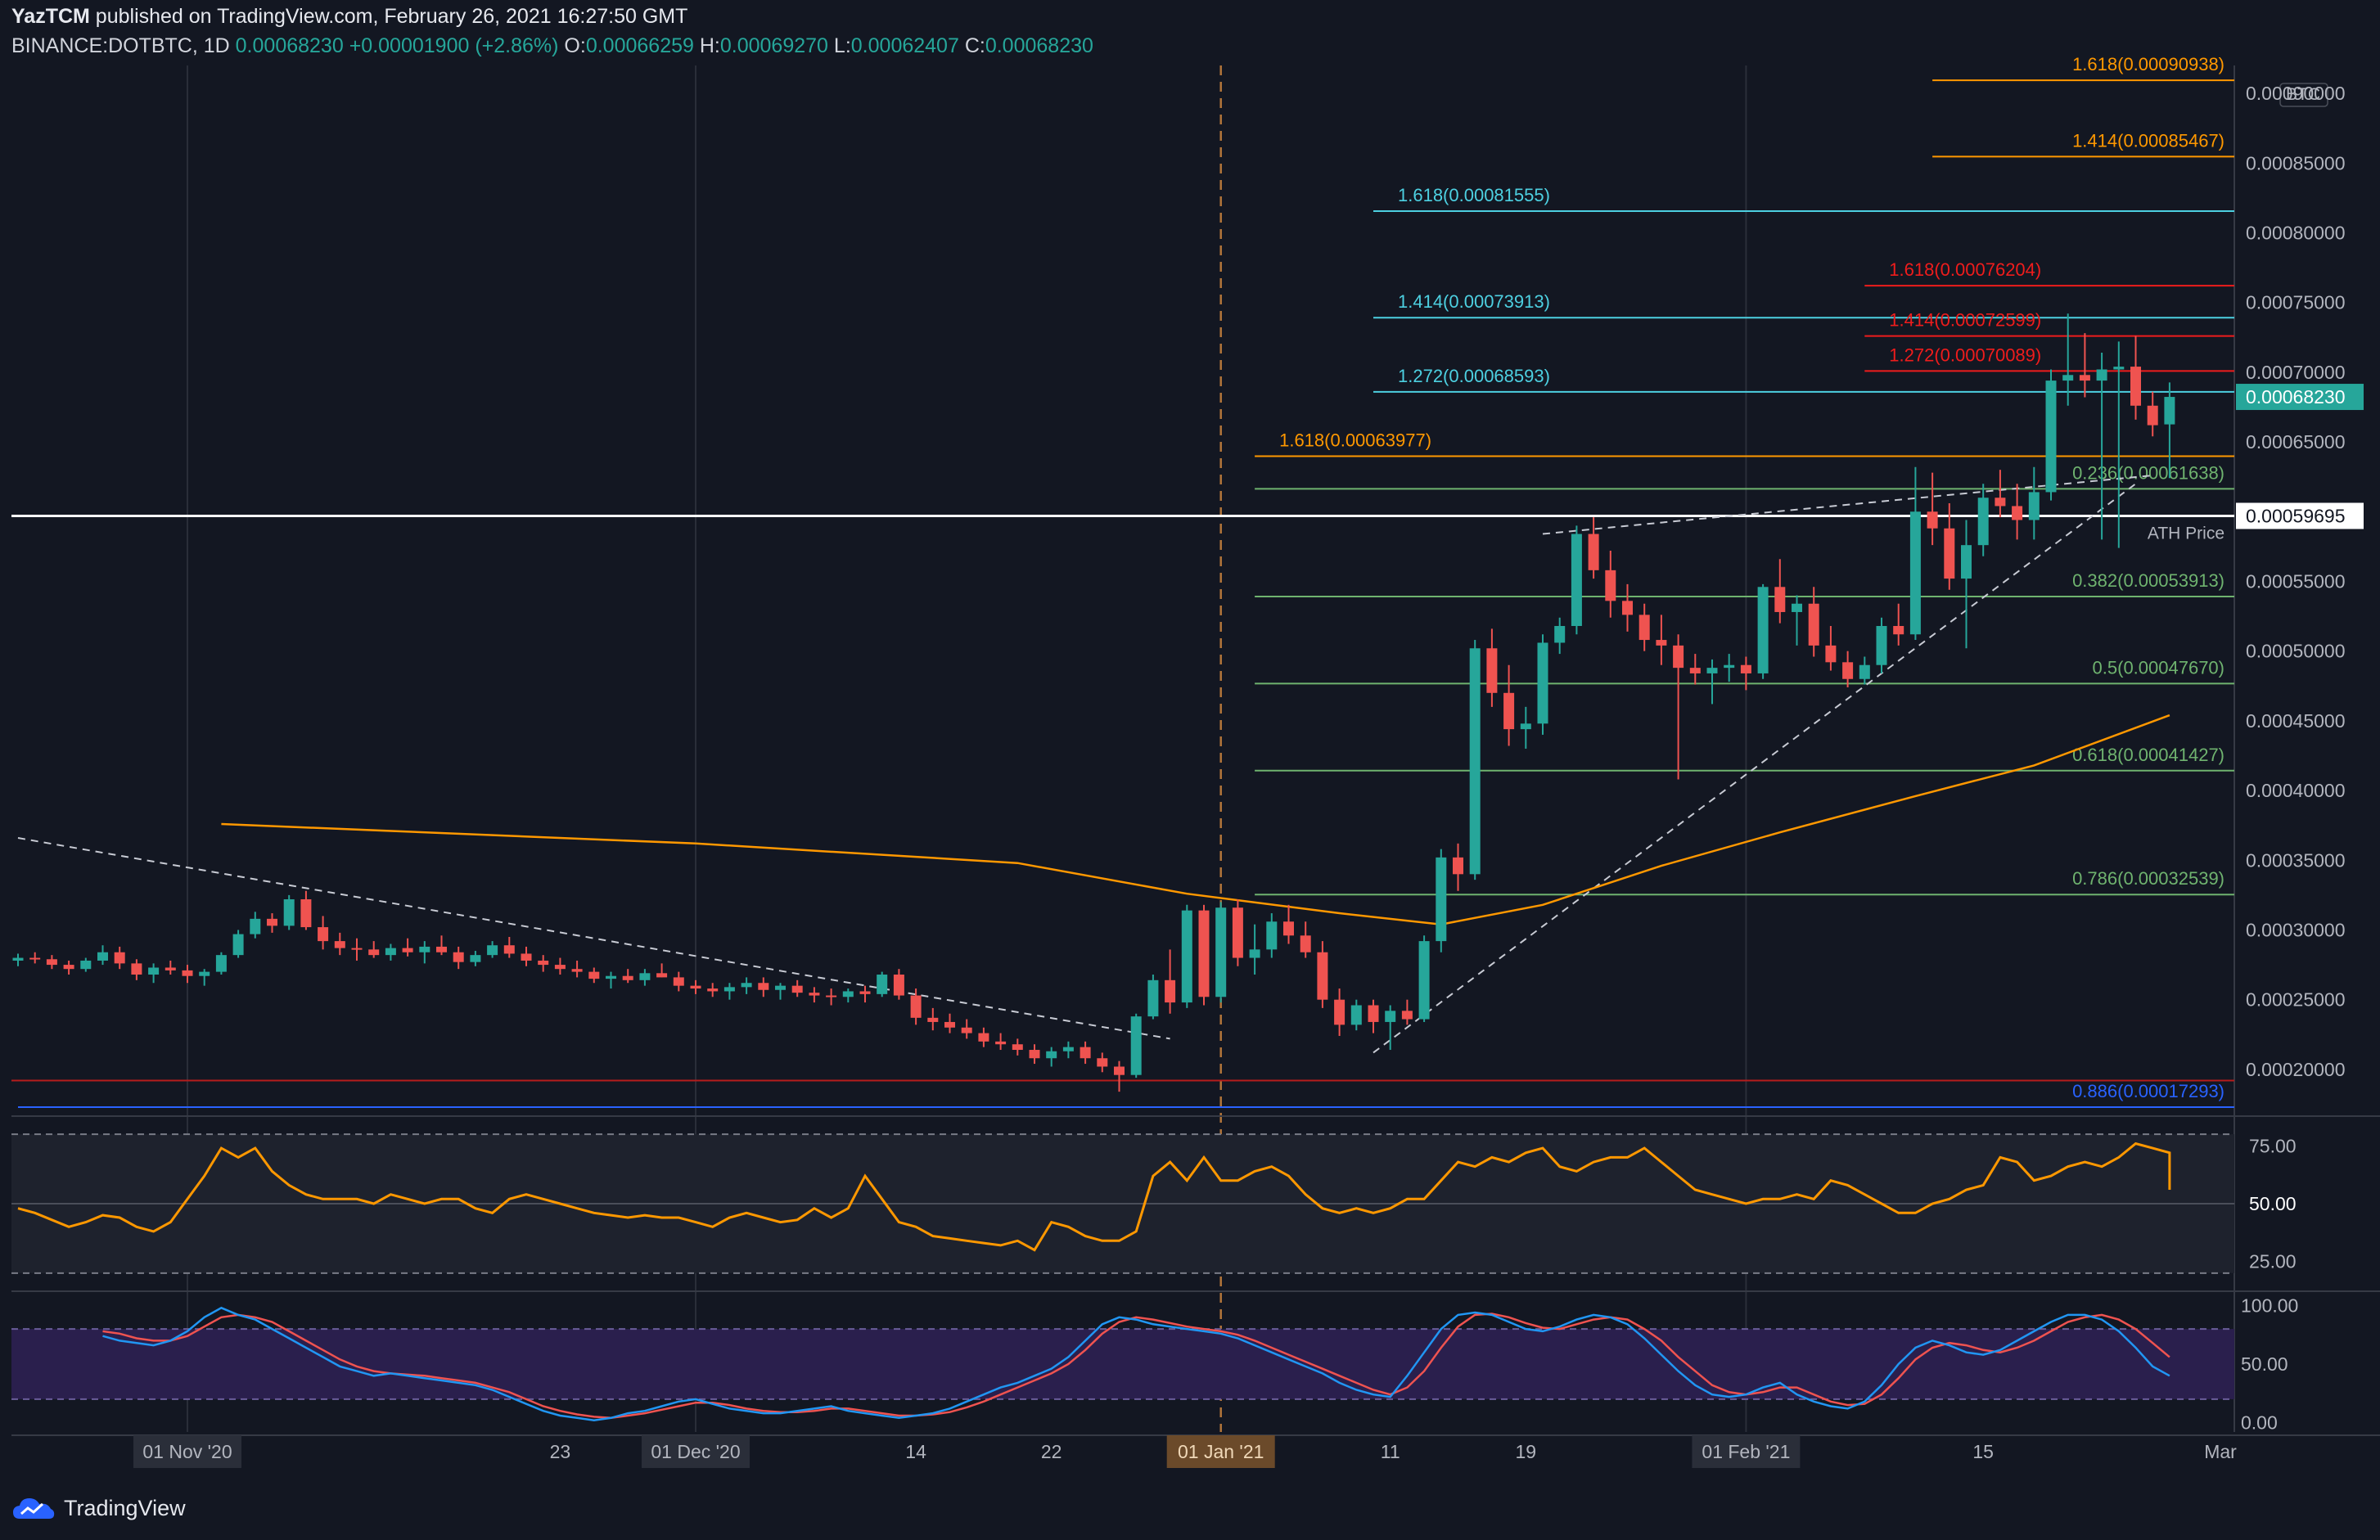 The width and height of the screenshot is (2380, 1540). Describe the element at coordinates (2296, 1000) in the screenshot. I see `price-tick-label: 0.00025000` at that location.